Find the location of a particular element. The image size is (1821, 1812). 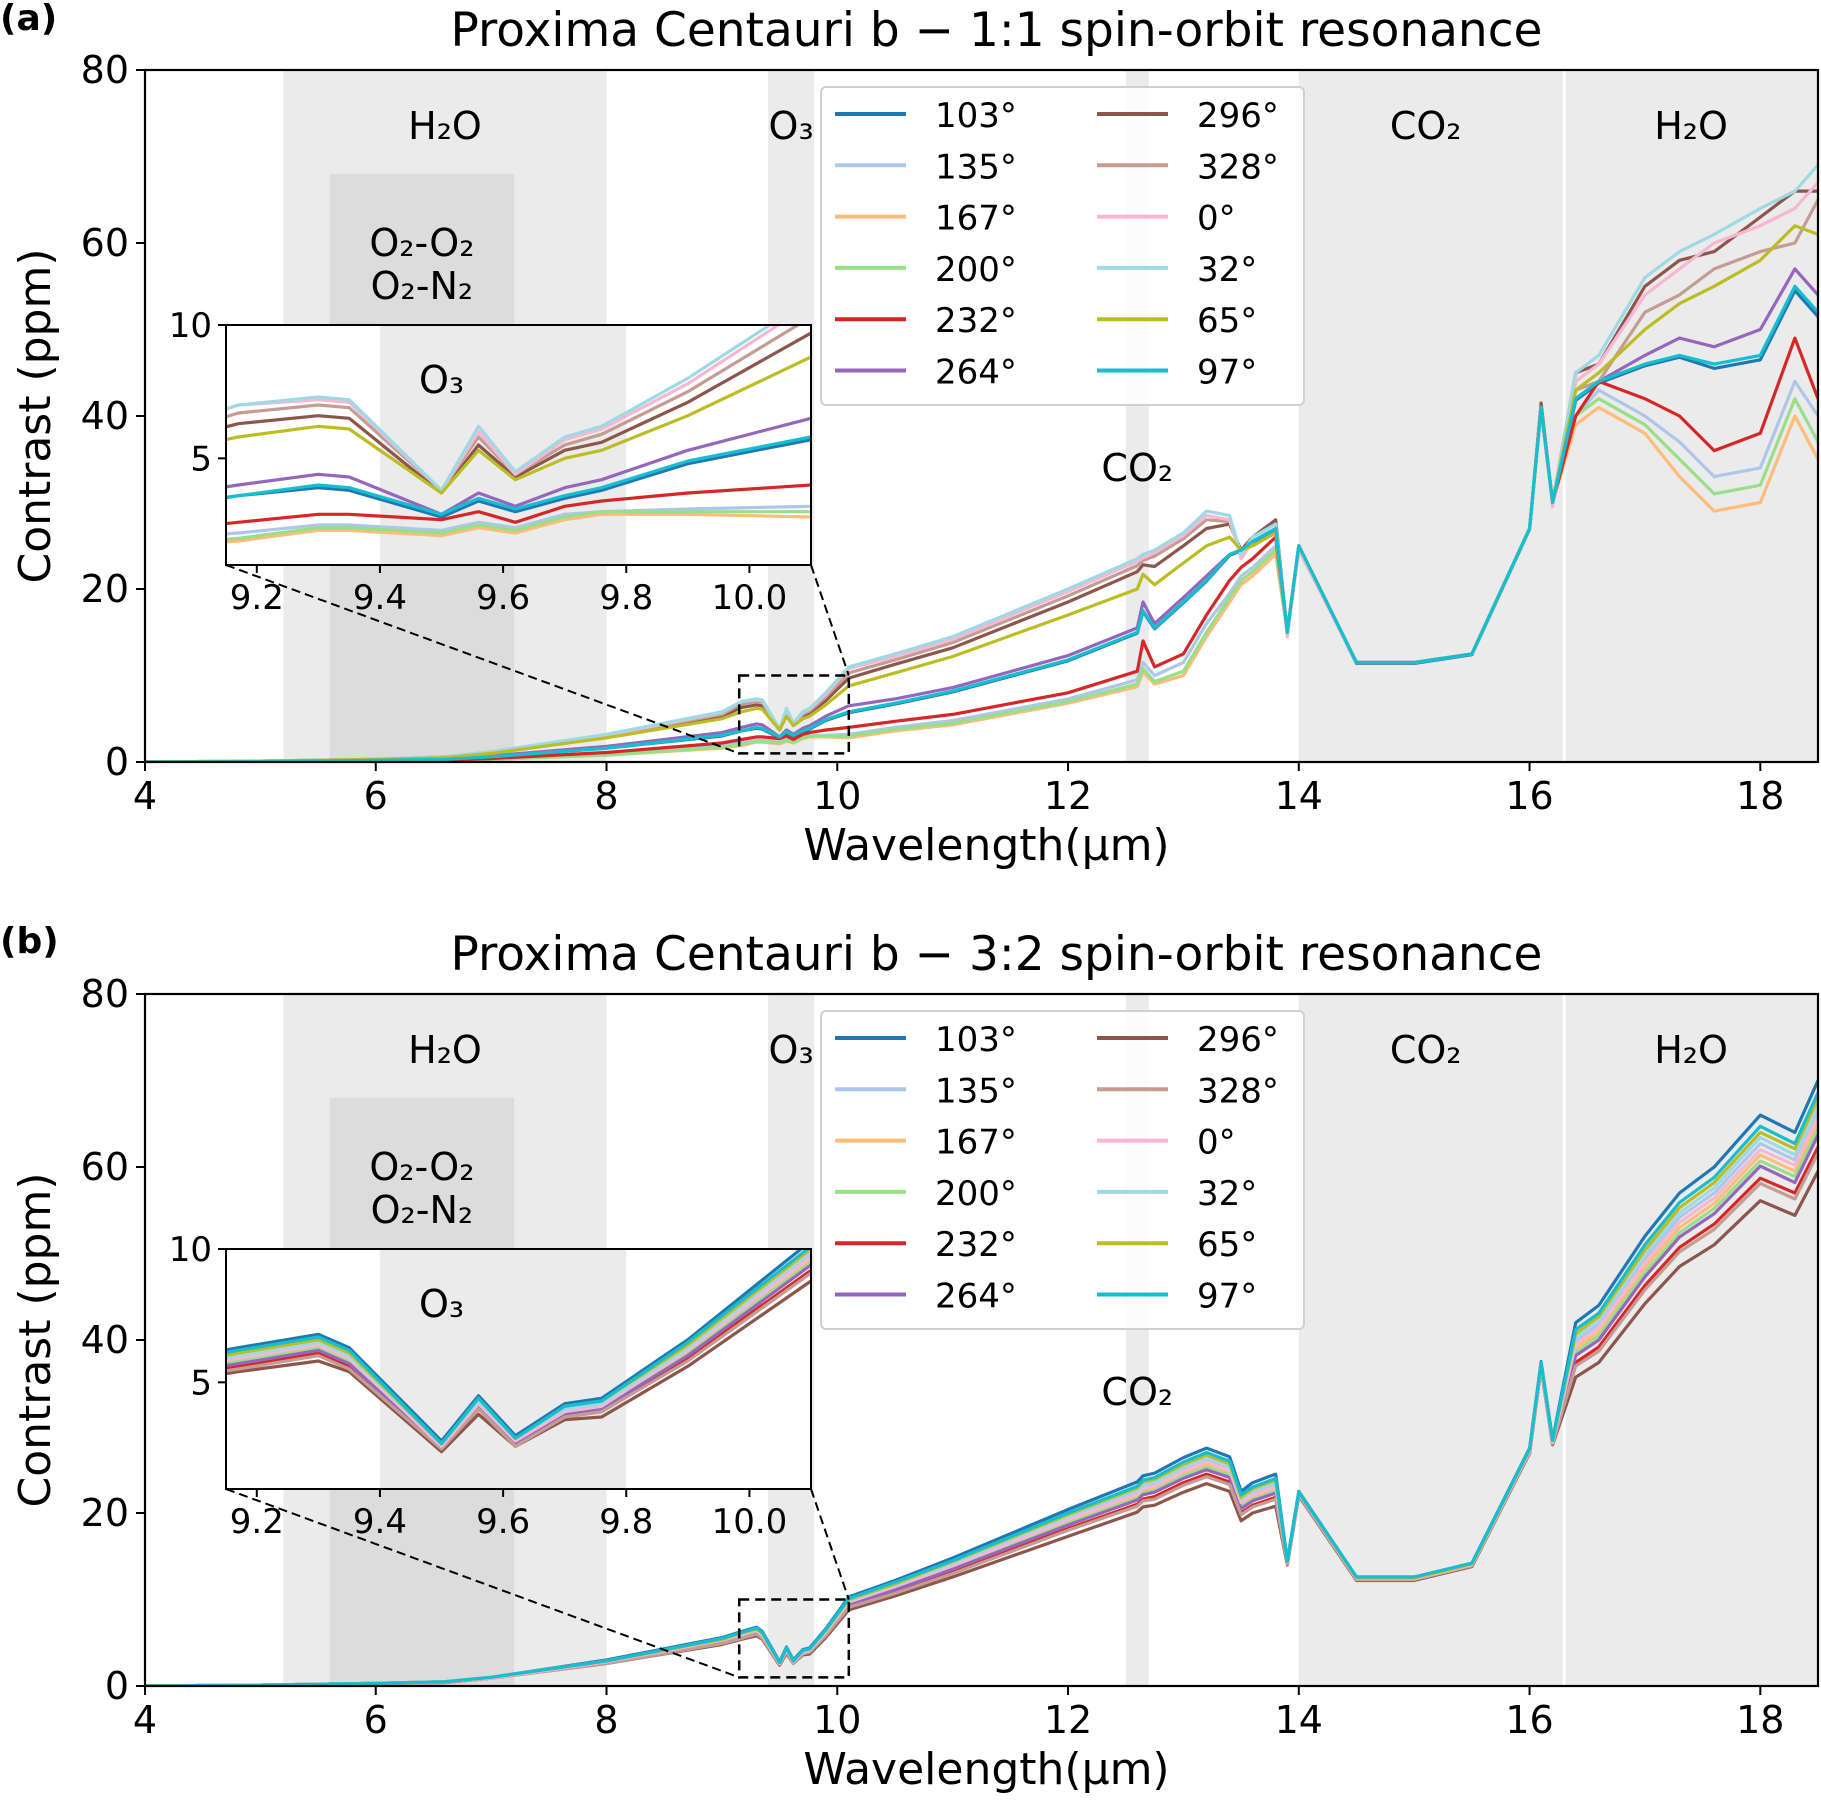

inset-line-97deg is located at coordinates (518, 1347).